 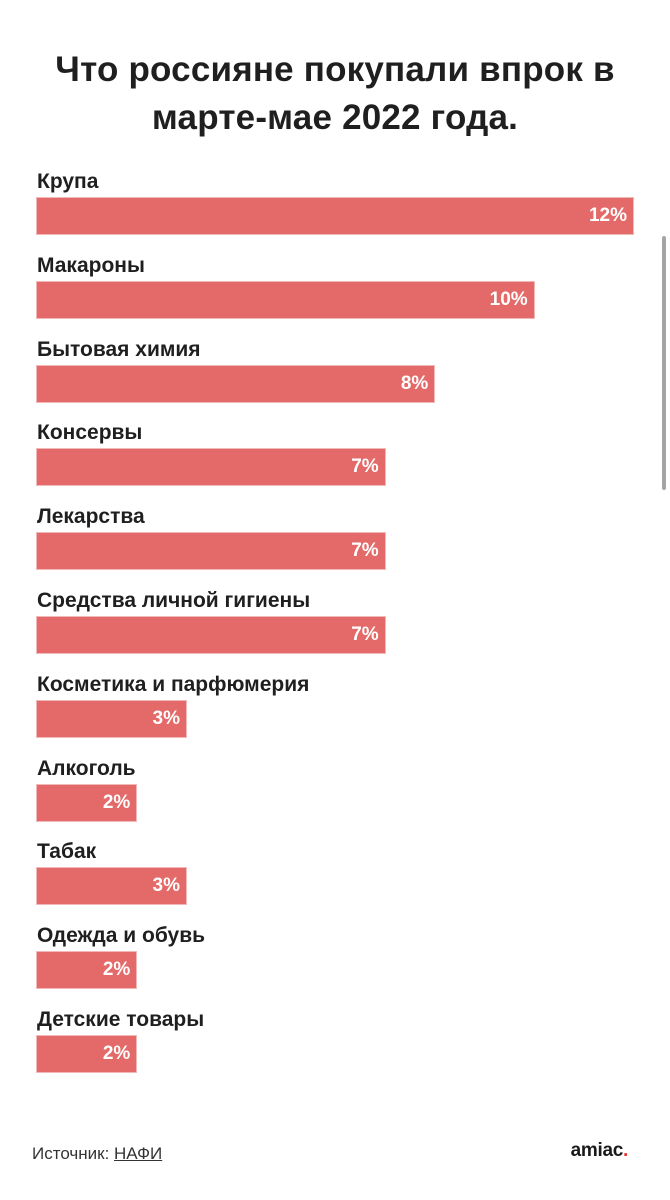 I want to click on source-label: Источник:, so click(x=71, y=1153).